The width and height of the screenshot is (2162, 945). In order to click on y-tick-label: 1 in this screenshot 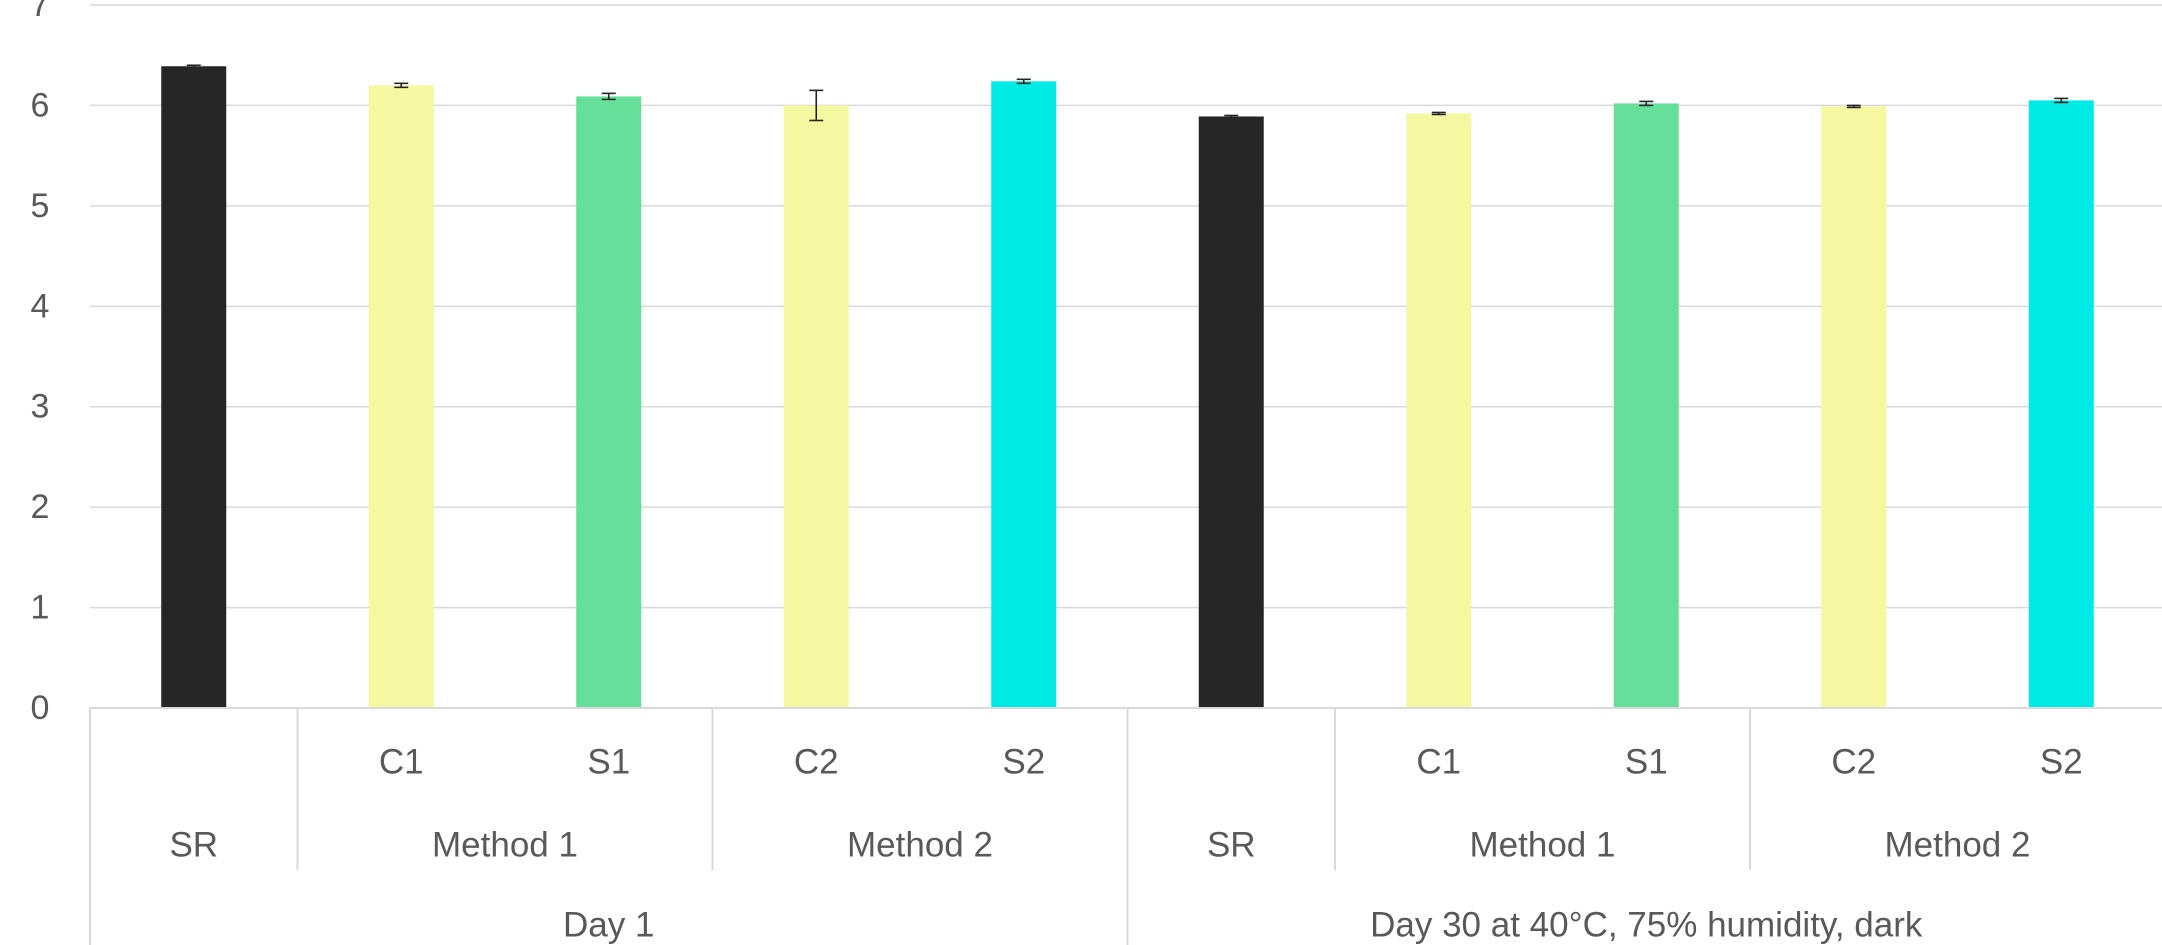, I will do `click(40, 608)`.